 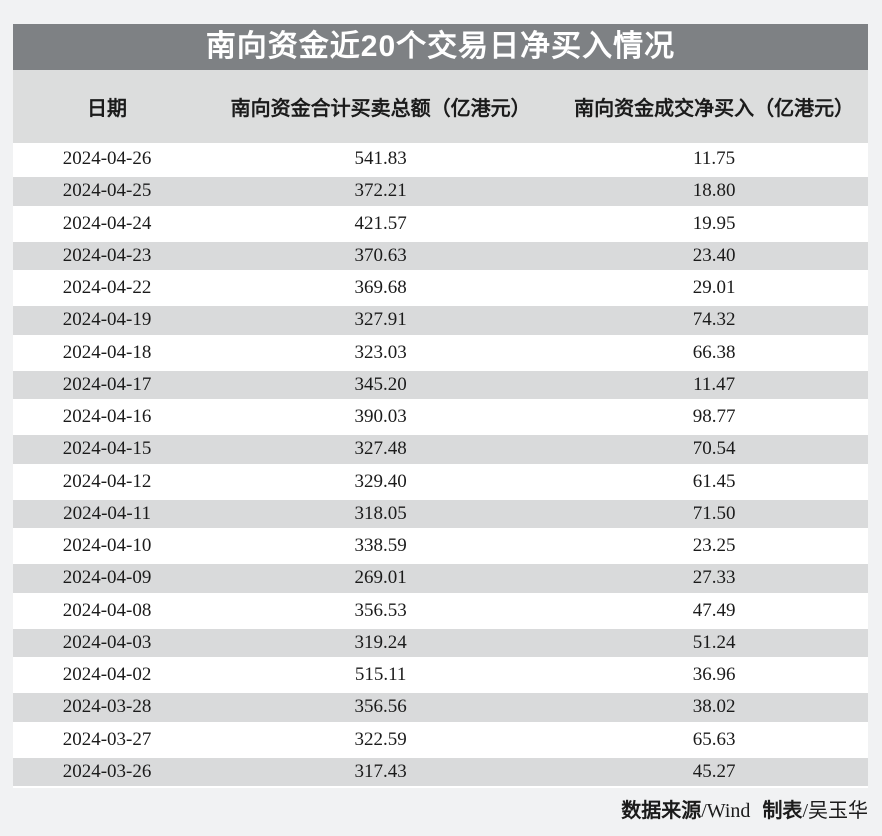 I want to click on net-buy-cell: 18.80, so click(x=714, y=191).